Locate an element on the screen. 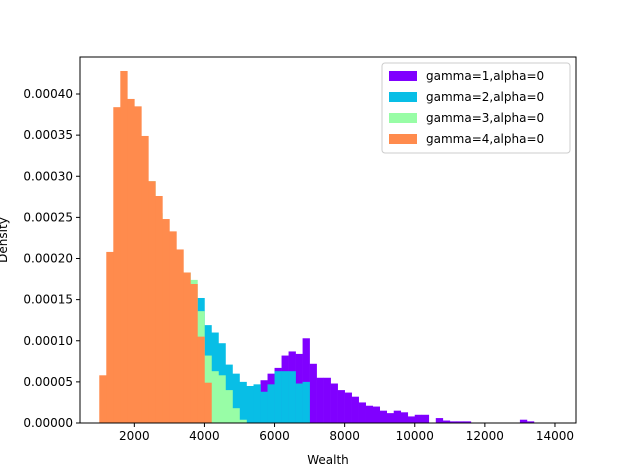 The height and width of the screenshot is (476, 640). x-tick-label: 2000 is located at coordinates (134, 436).